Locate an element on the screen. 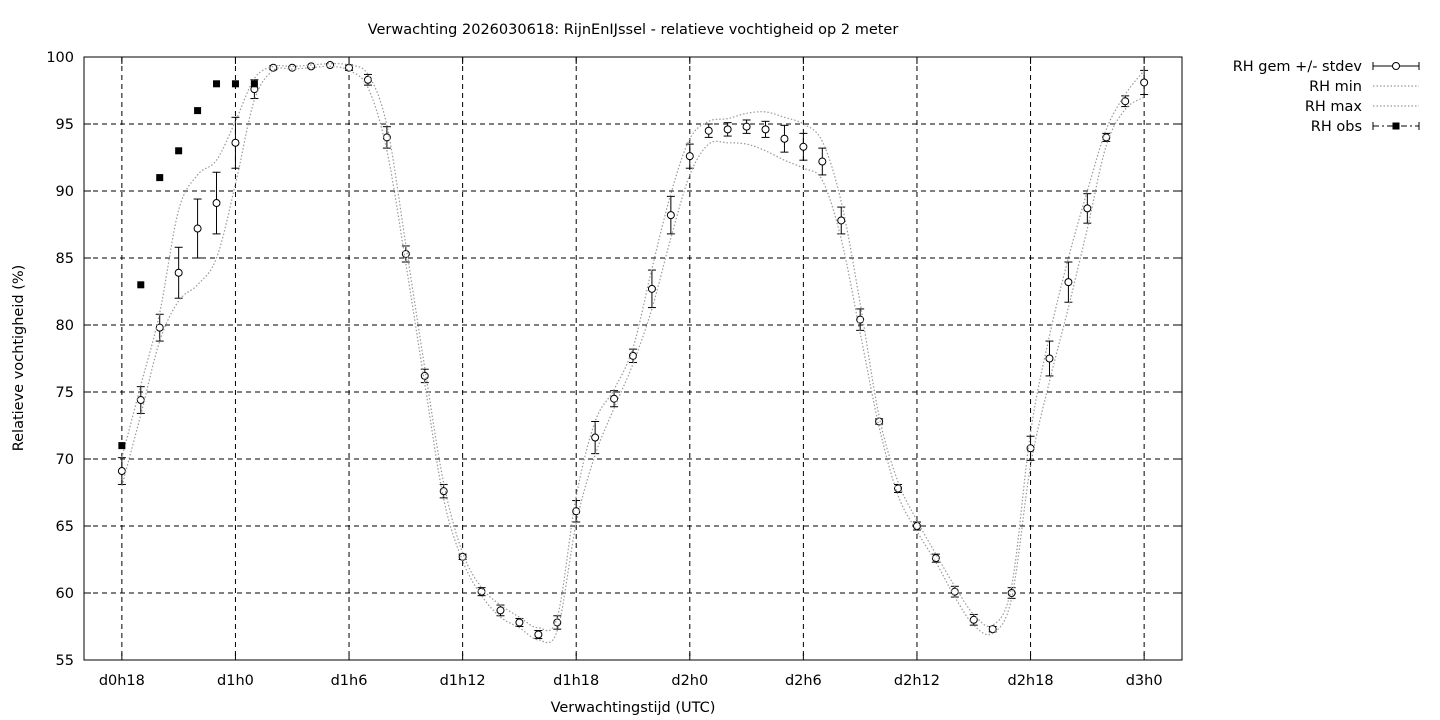 The width and height of the screenshot is (1440, 720). x-axis-label: Verwachtingstijd (UTC) is located at coordinates (633, 708).